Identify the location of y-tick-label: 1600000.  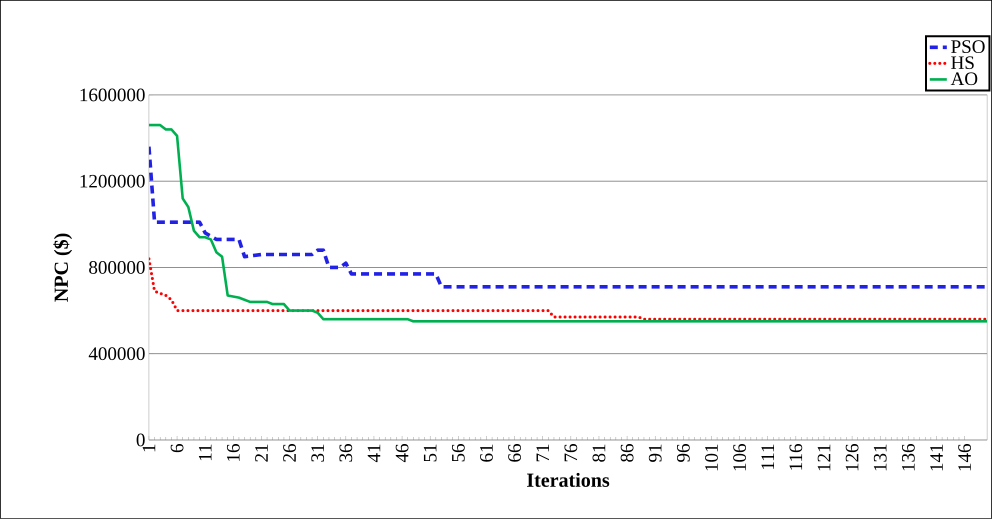
(112, 95).